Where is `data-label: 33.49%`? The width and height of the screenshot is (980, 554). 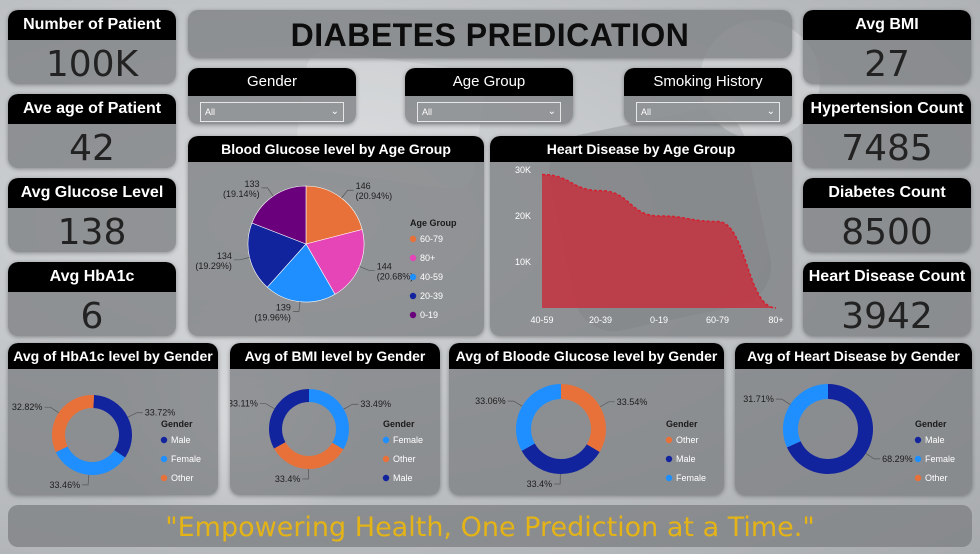
data-label: 33.49% is located at coordinates (375, 404).